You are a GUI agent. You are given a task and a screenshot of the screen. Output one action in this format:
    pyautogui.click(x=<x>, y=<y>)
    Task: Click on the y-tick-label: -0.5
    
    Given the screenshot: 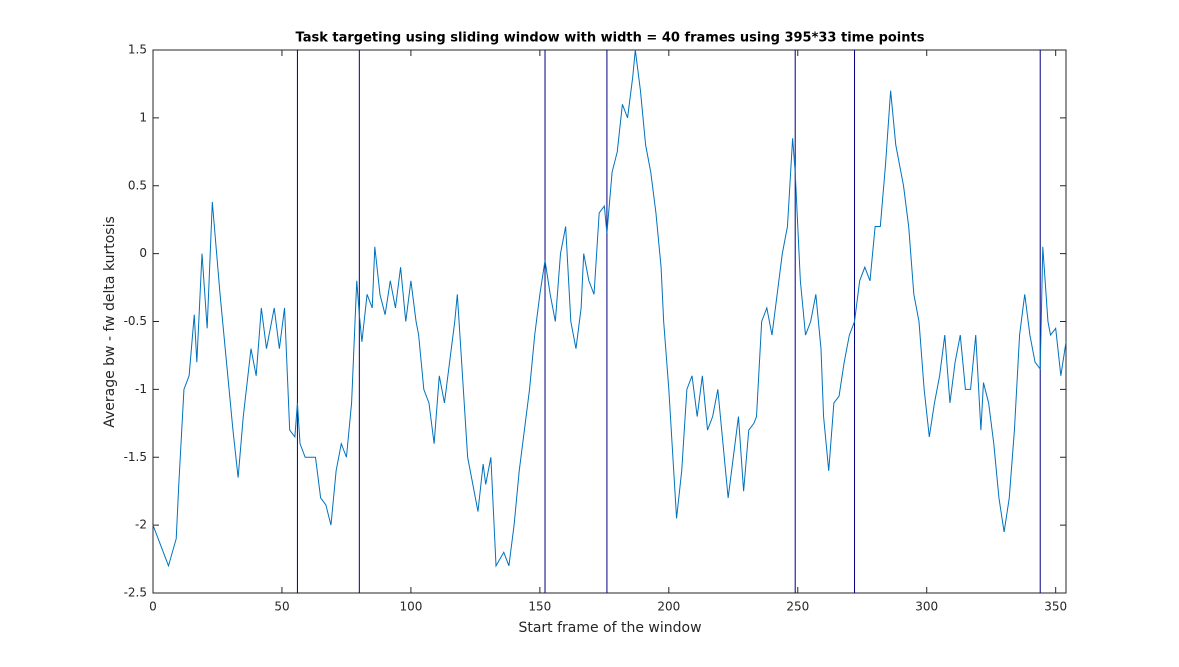 What is the action you would take?
    pyautogui.click(x=135, y=321)
    